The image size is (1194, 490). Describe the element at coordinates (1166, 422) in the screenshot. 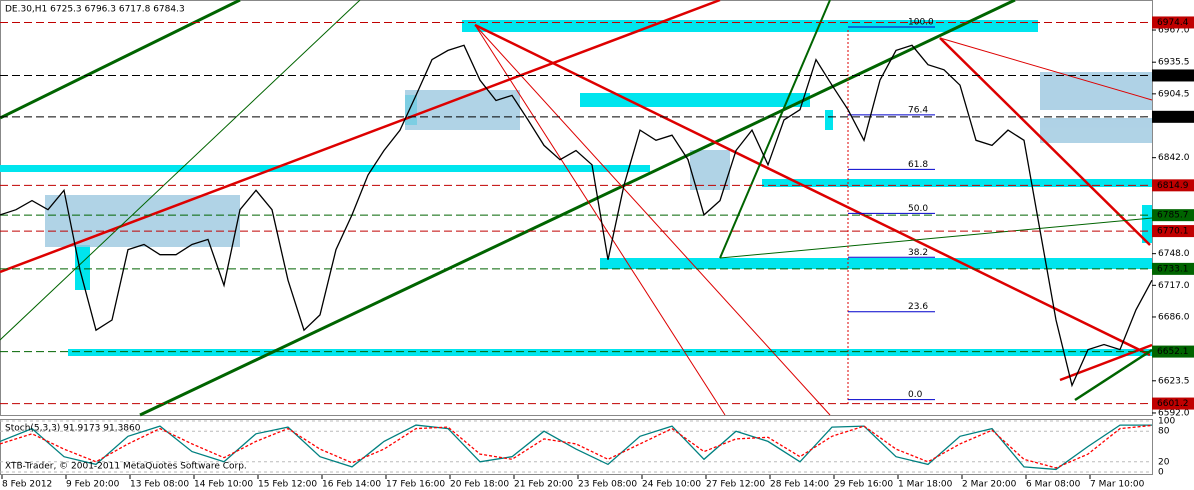

I see `osc-tick-label: 100` at that location.